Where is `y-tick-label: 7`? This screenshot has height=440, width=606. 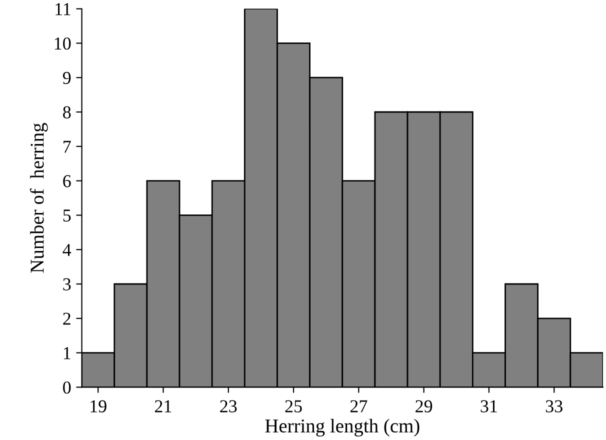 y-tick-label: 7 is located at coordinates (67, 146).